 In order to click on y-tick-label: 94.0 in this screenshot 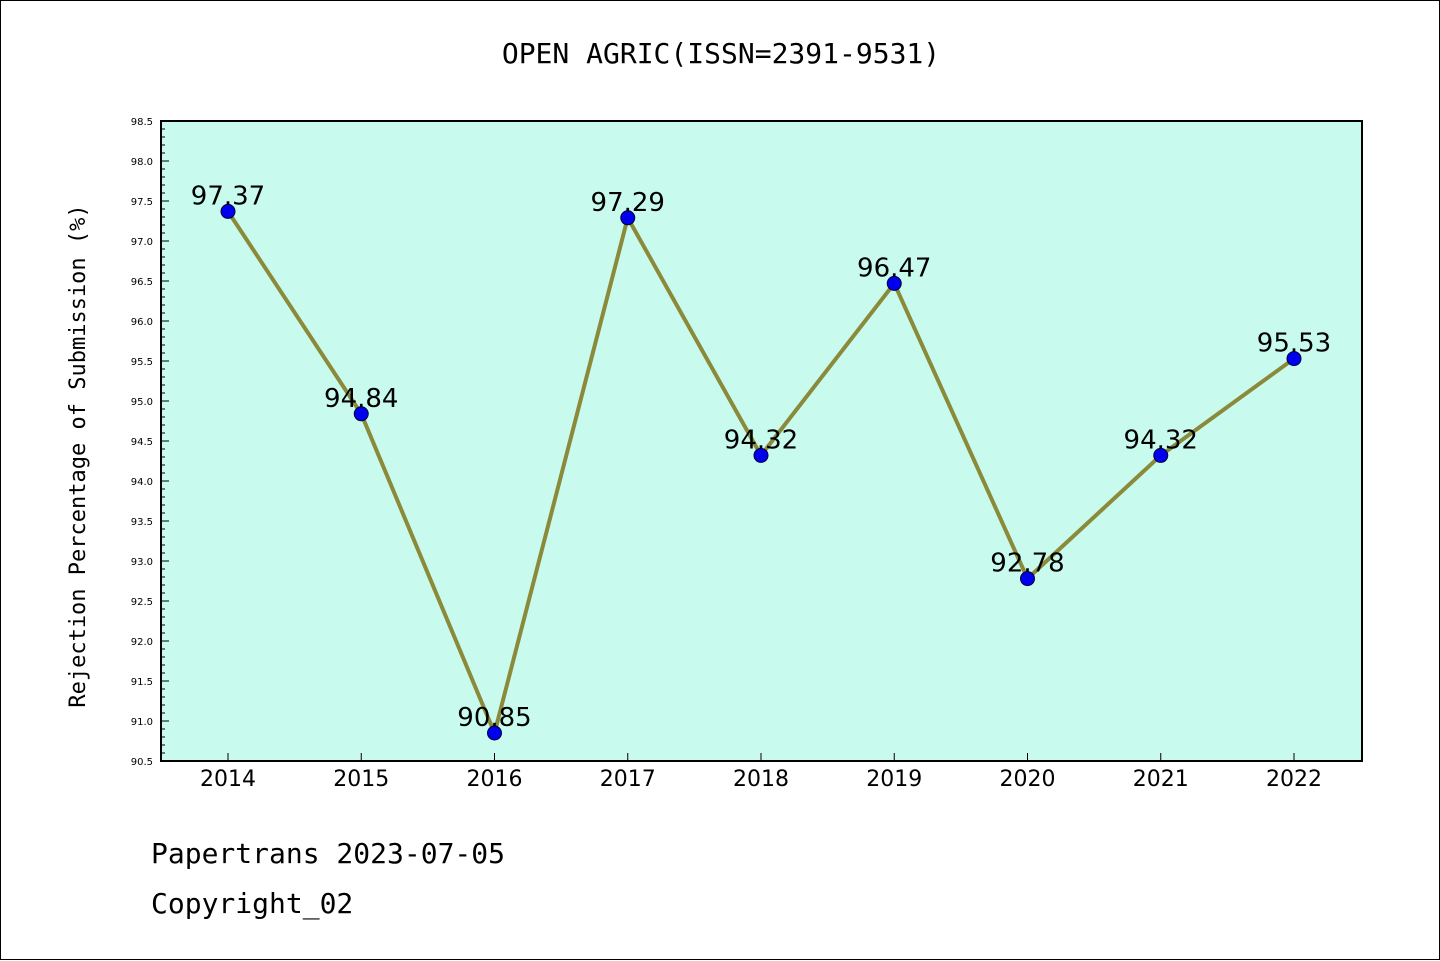, I will do `click(142, 482)`.